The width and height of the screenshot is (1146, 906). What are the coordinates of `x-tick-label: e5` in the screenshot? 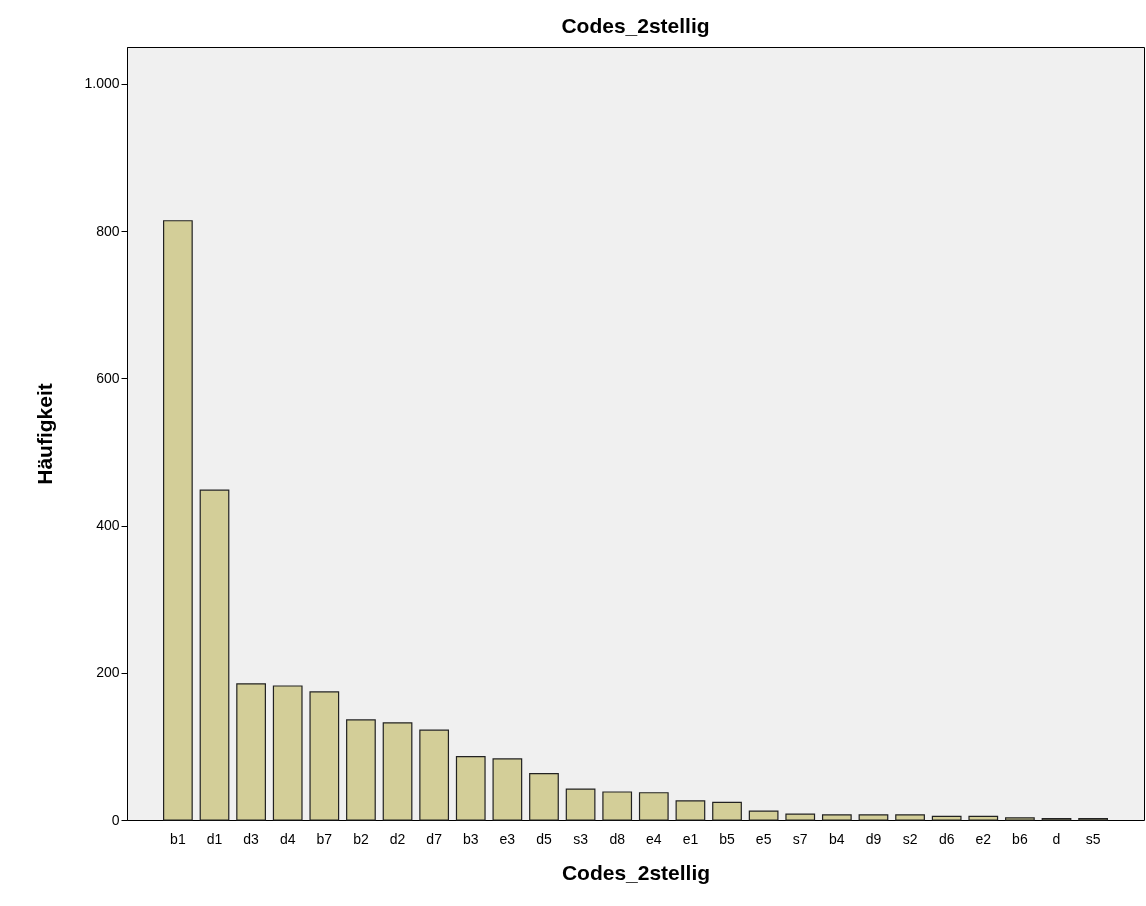 It's located at (763, 838).